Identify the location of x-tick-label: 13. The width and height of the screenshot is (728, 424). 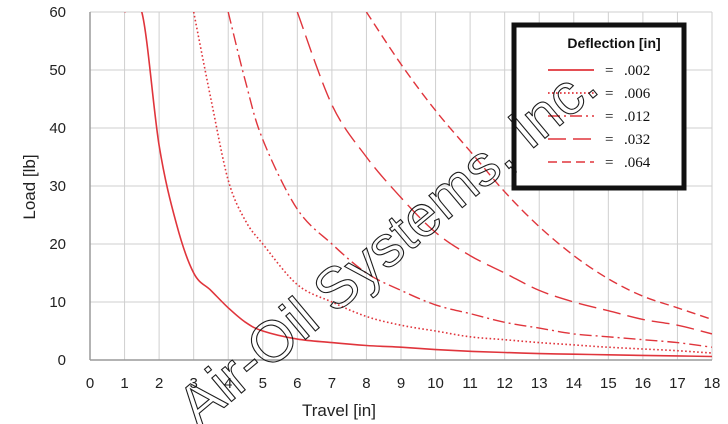
(539, 383).